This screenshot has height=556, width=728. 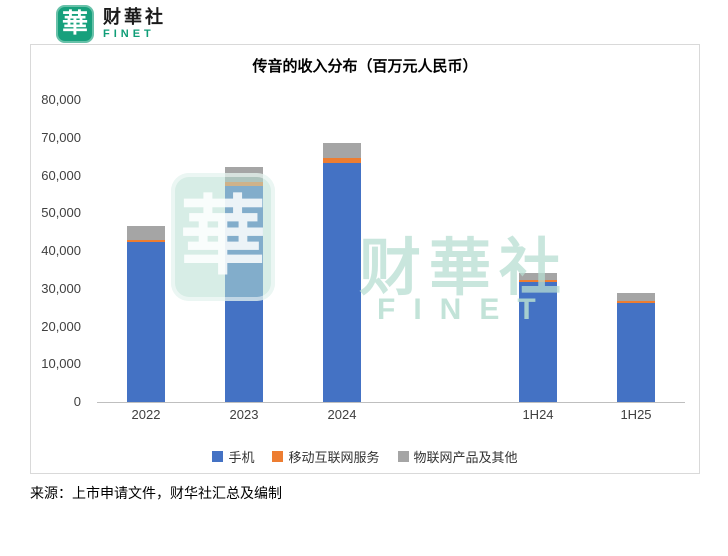 I want to click on legend-swatch-mobile-internet-services, so click(x=278, y=456).